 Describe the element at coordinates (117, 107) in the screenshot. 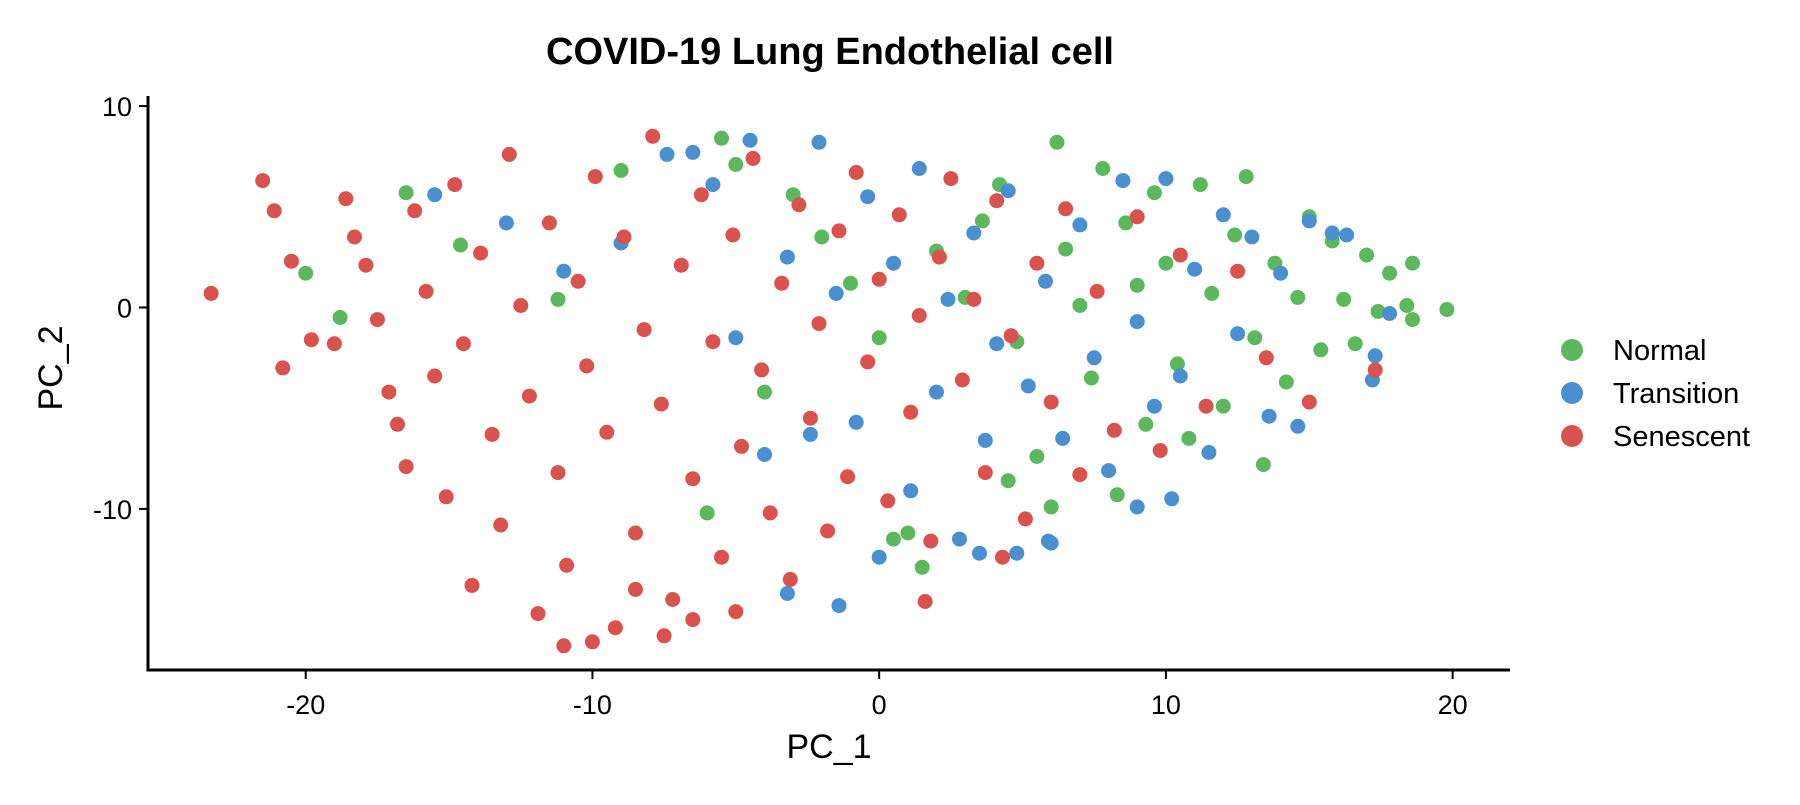

I see `y-tick-label: 10` at that location.